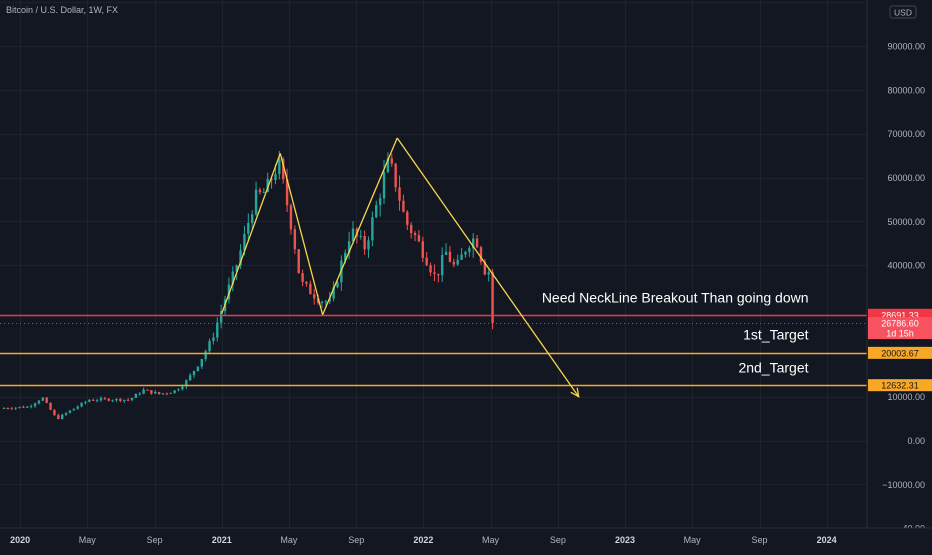  Describe the element at coordinates (906, 90) in the screenshot. I see `price-tick-label: 80000.00` at that location.